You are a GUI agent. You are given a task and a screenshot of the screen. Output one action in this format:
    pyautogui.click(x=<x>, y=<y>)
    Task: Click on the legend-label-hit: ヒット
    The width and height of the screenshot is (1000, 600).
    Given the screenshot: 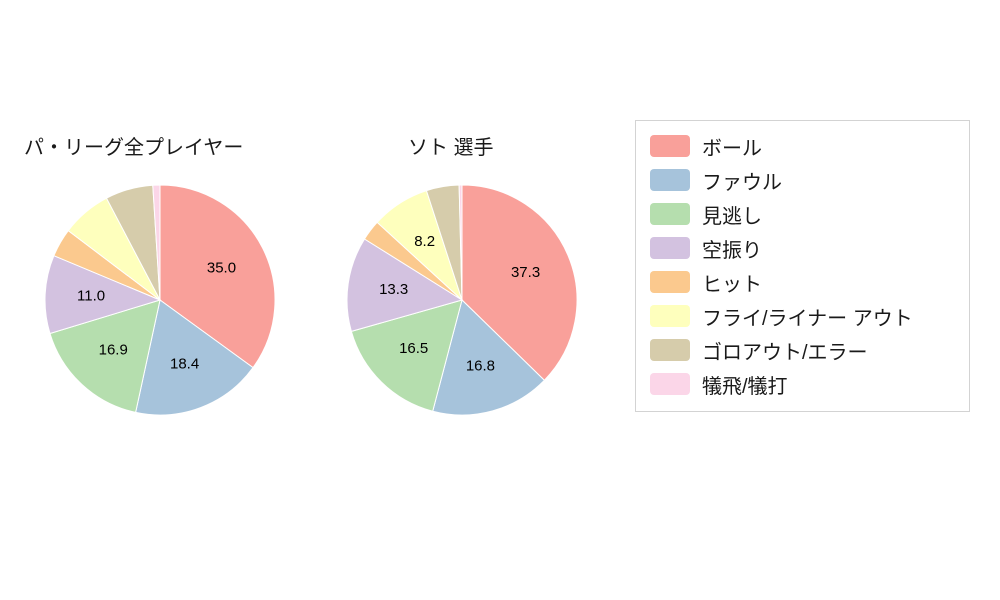 What is the action you would take?
    pyautogui.click(x=732, y=284)
    